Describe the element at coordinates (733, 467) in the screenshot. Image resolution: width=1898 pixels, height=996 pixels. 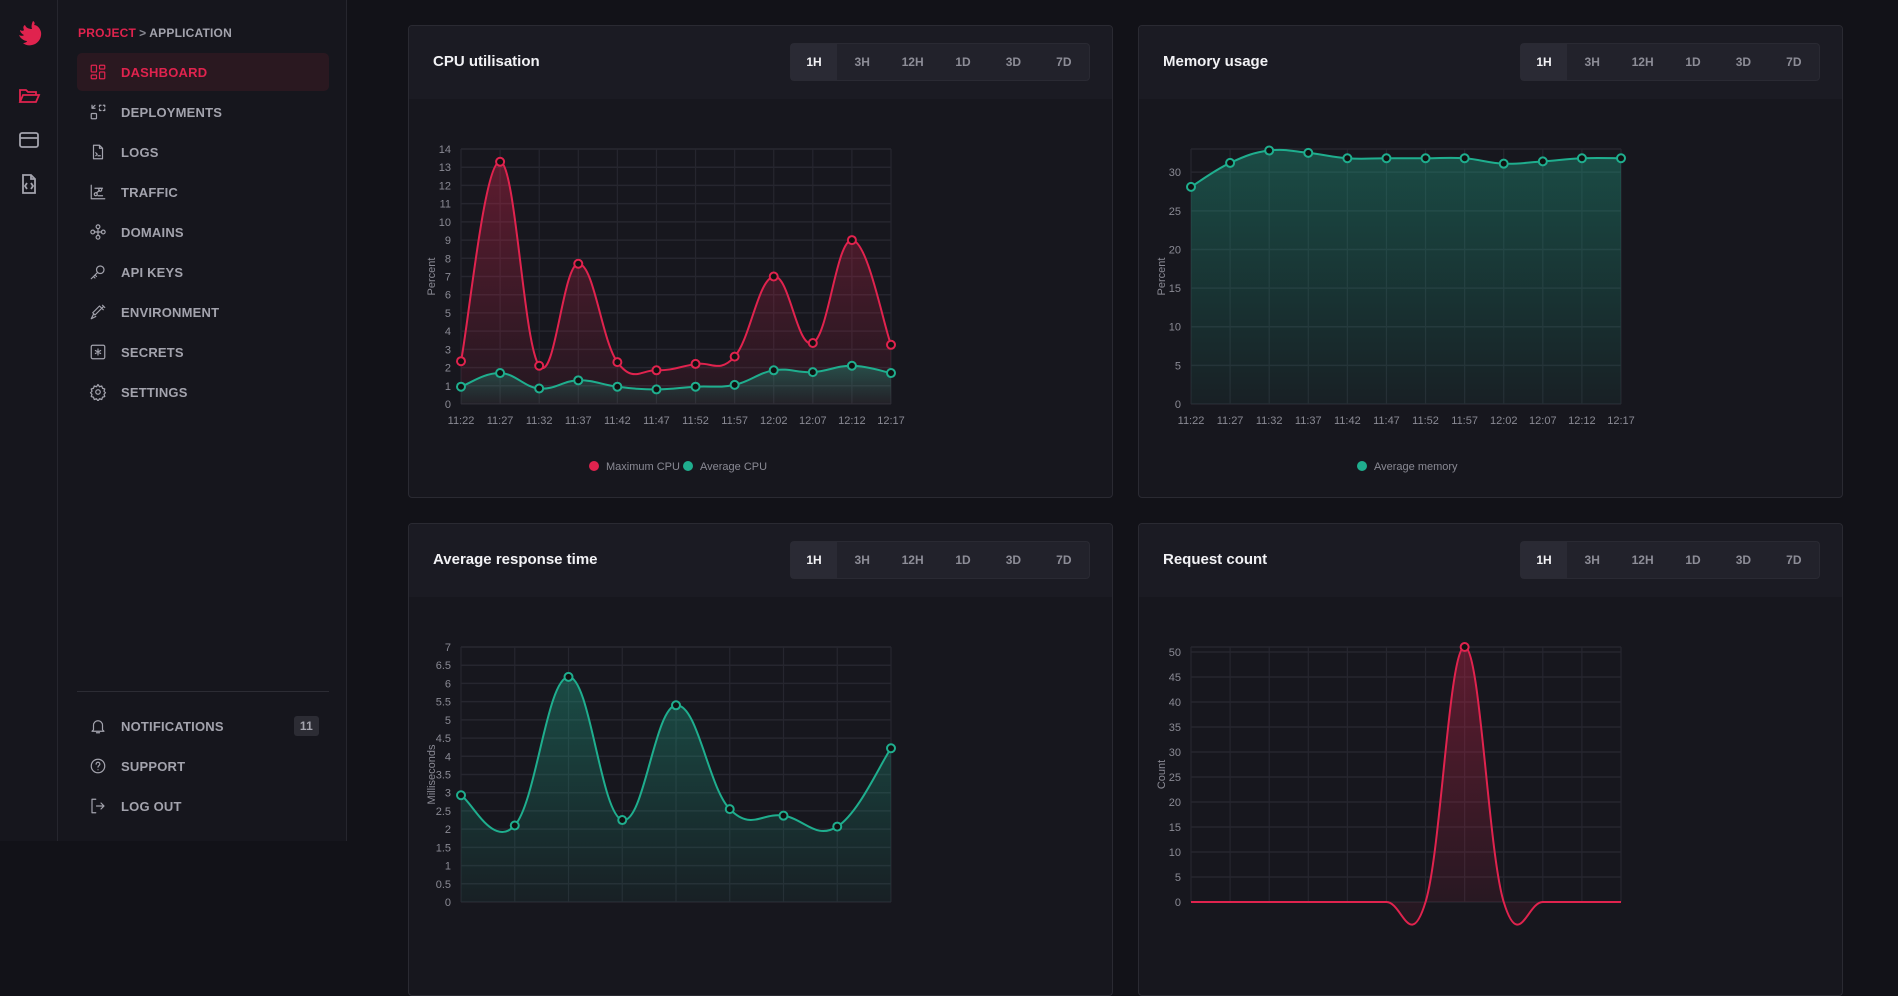
I see `legend-label: Average CPU` at that location.